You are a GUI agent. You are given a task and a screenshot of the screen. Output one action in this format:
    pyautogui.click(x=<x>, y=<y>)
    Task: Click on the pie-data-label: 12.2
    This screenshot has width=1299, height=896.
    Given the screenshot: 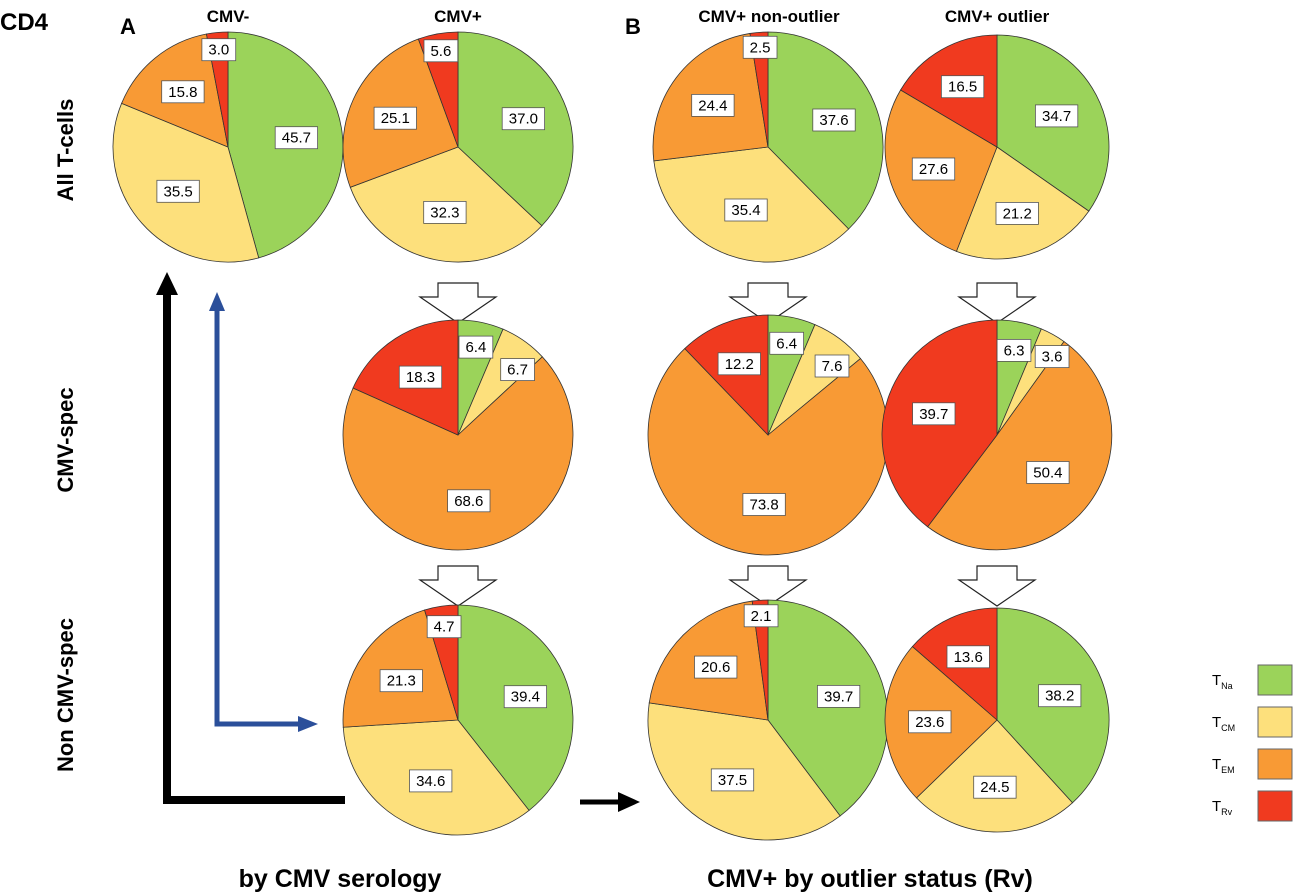 What is the action you would take?
    pyautogui.click(x=739, y=364)
    